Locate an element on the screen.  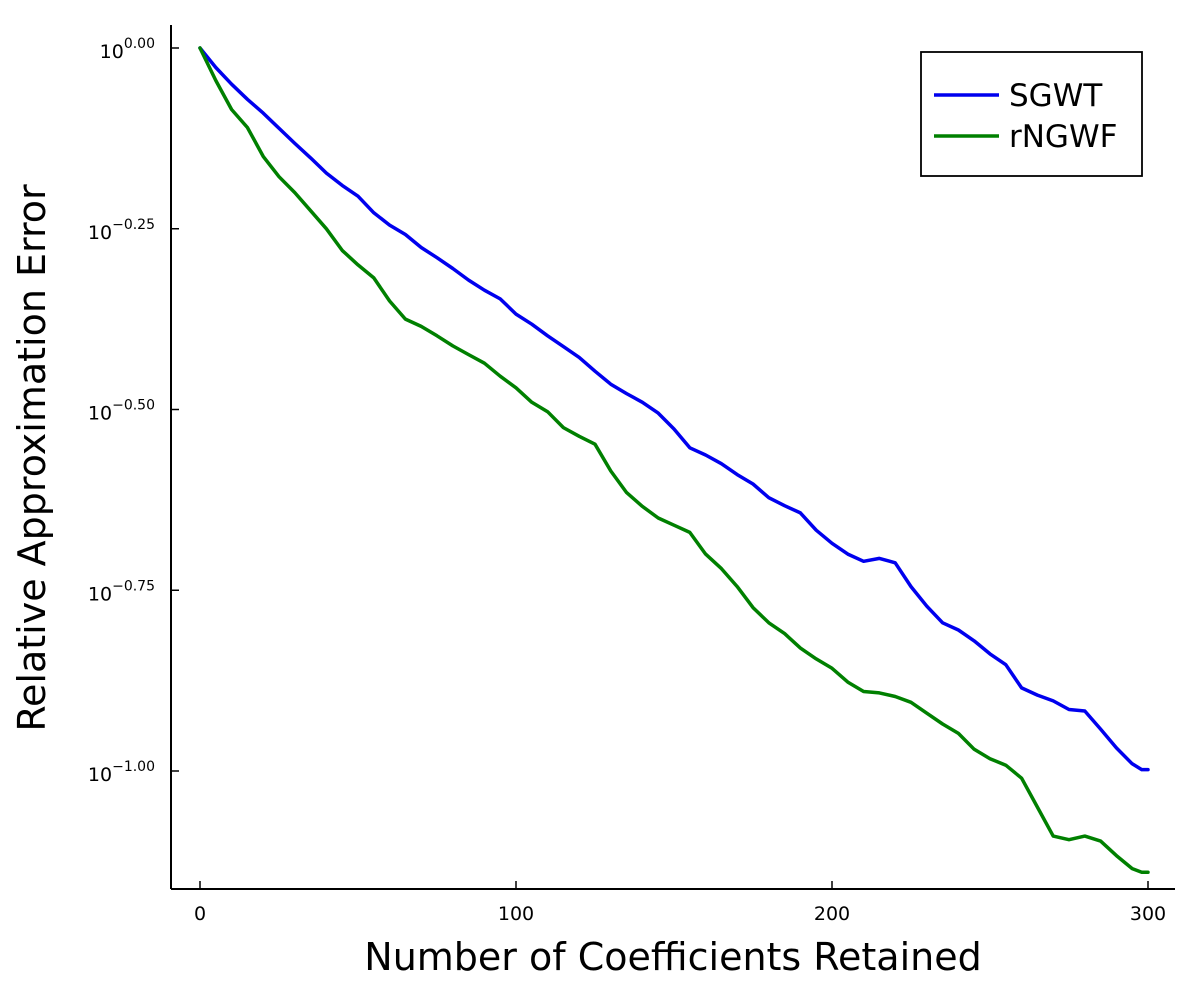
x-tick-label: 0 is located at coordinates (200, 914).